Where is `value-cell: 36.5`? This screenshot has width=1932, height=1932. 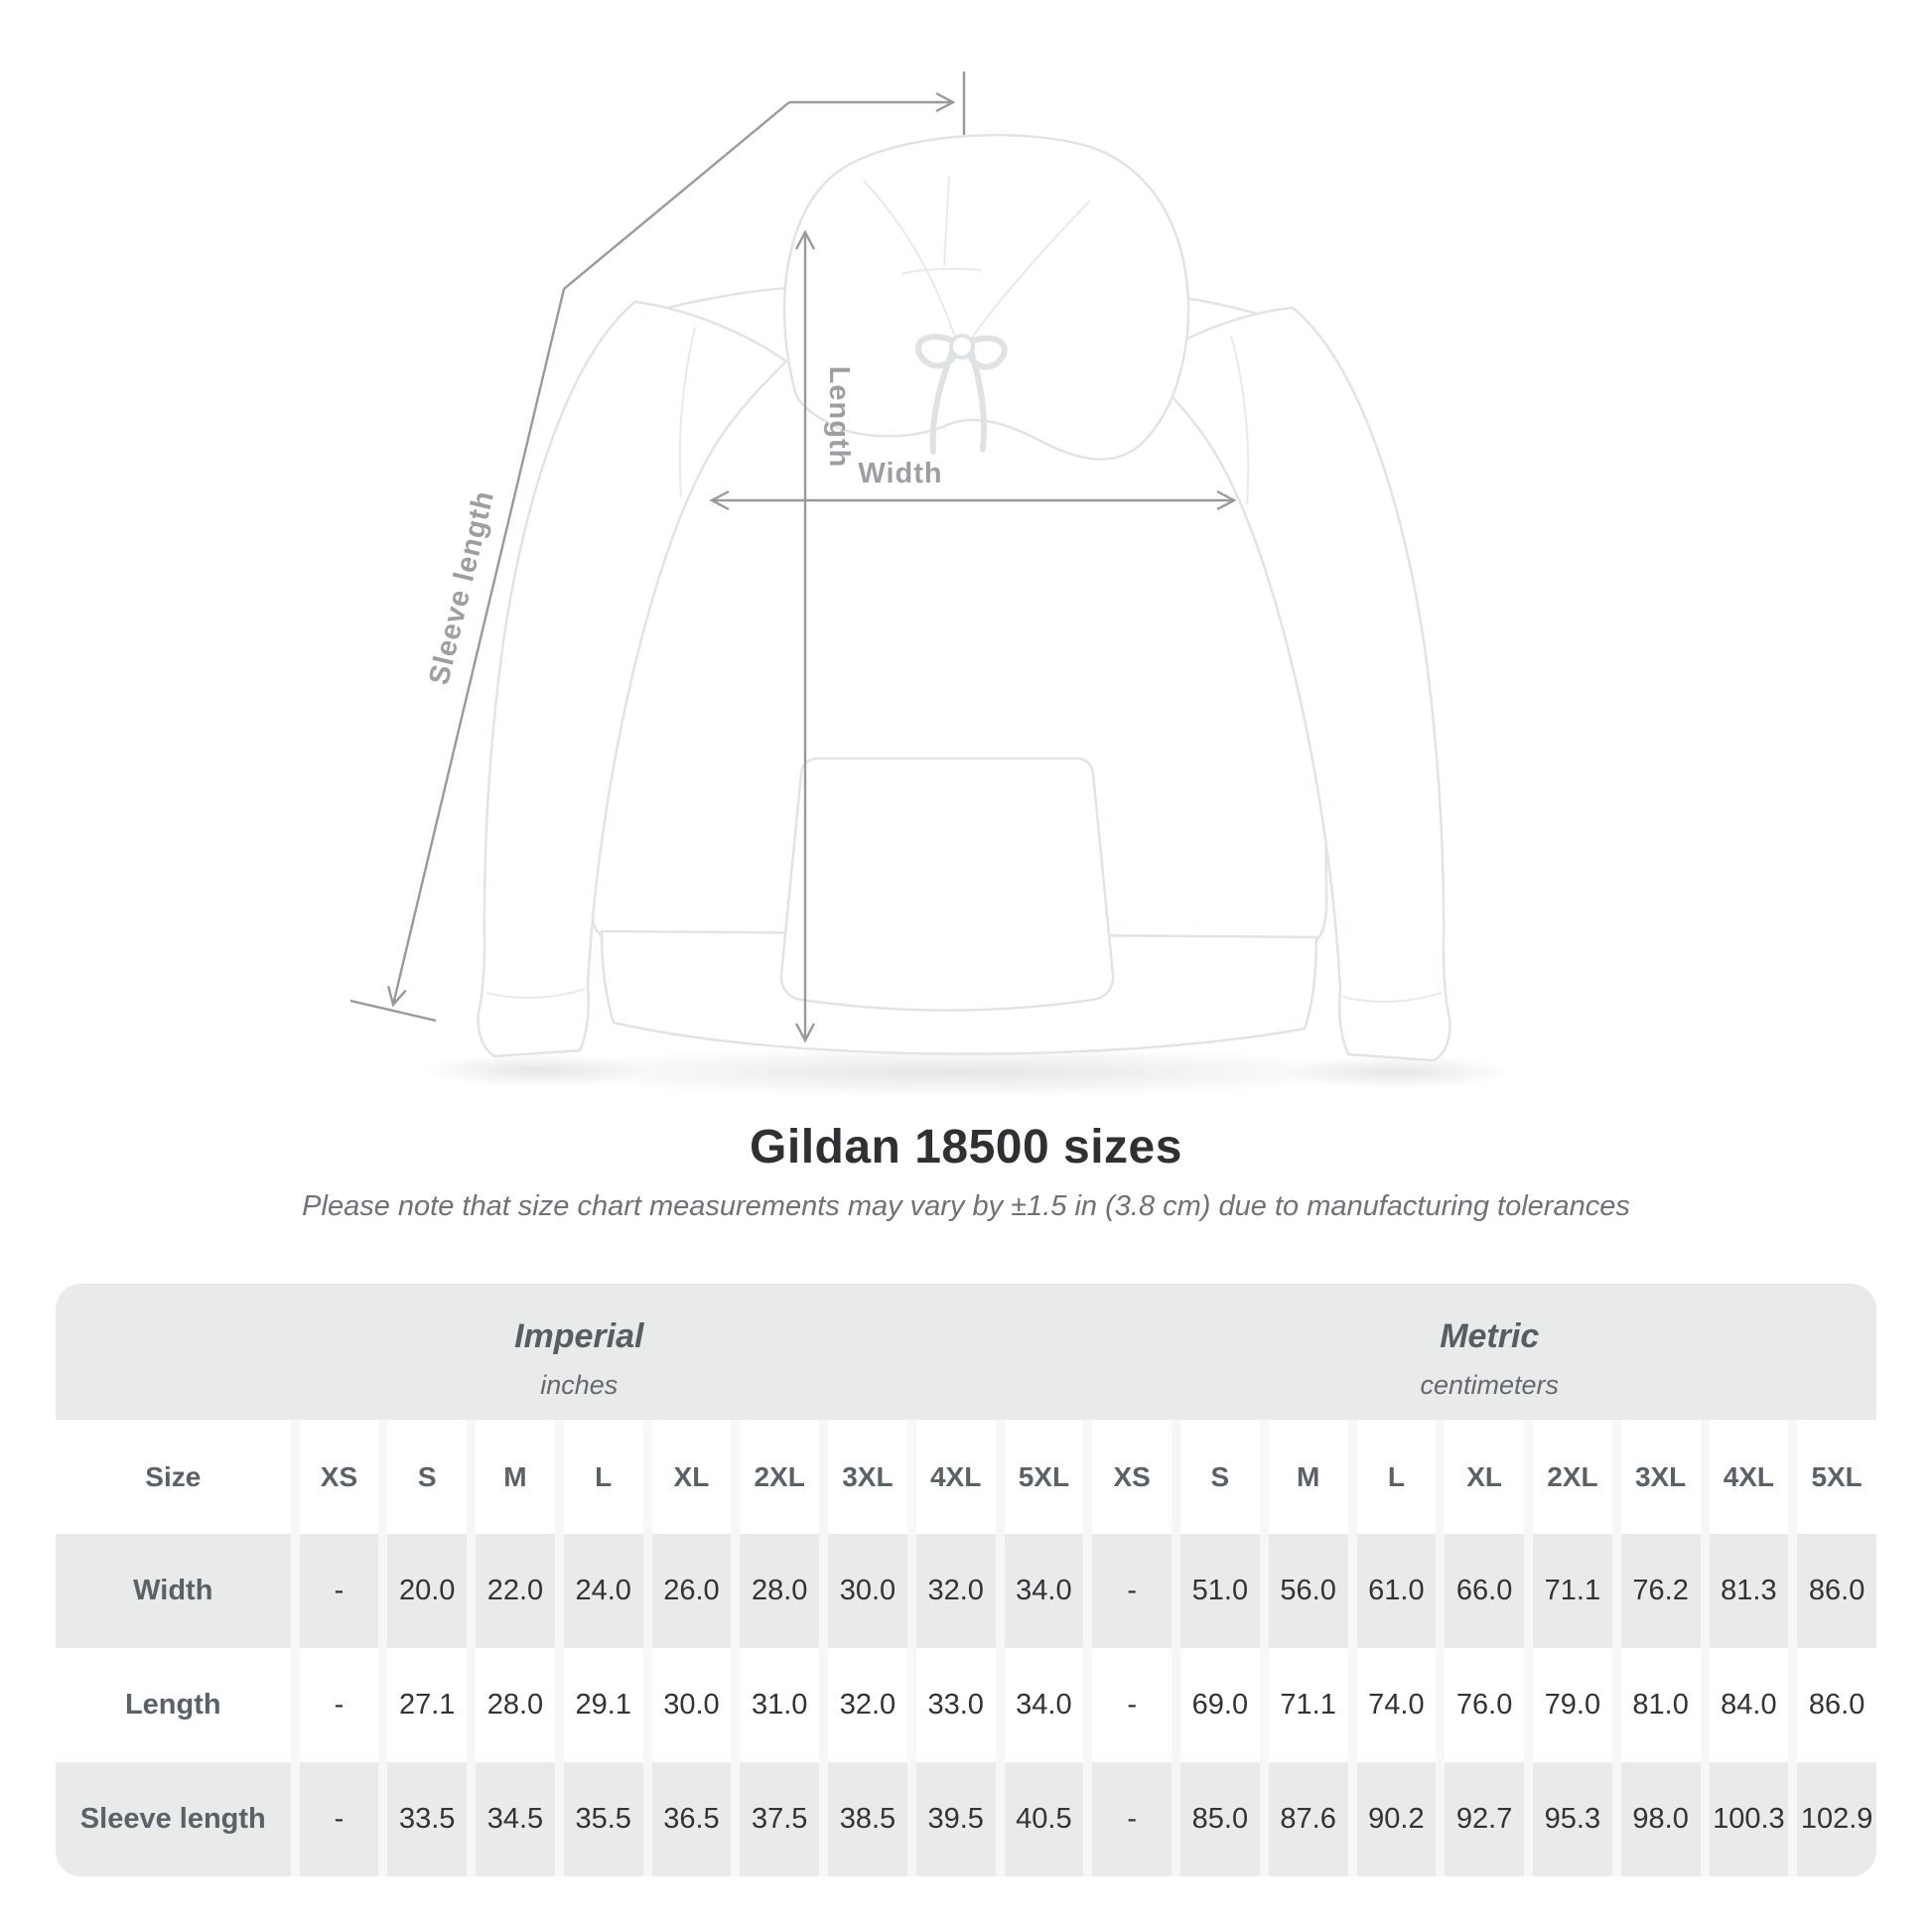
value-cell: 36.5 is located at coordinates (691, 1819).